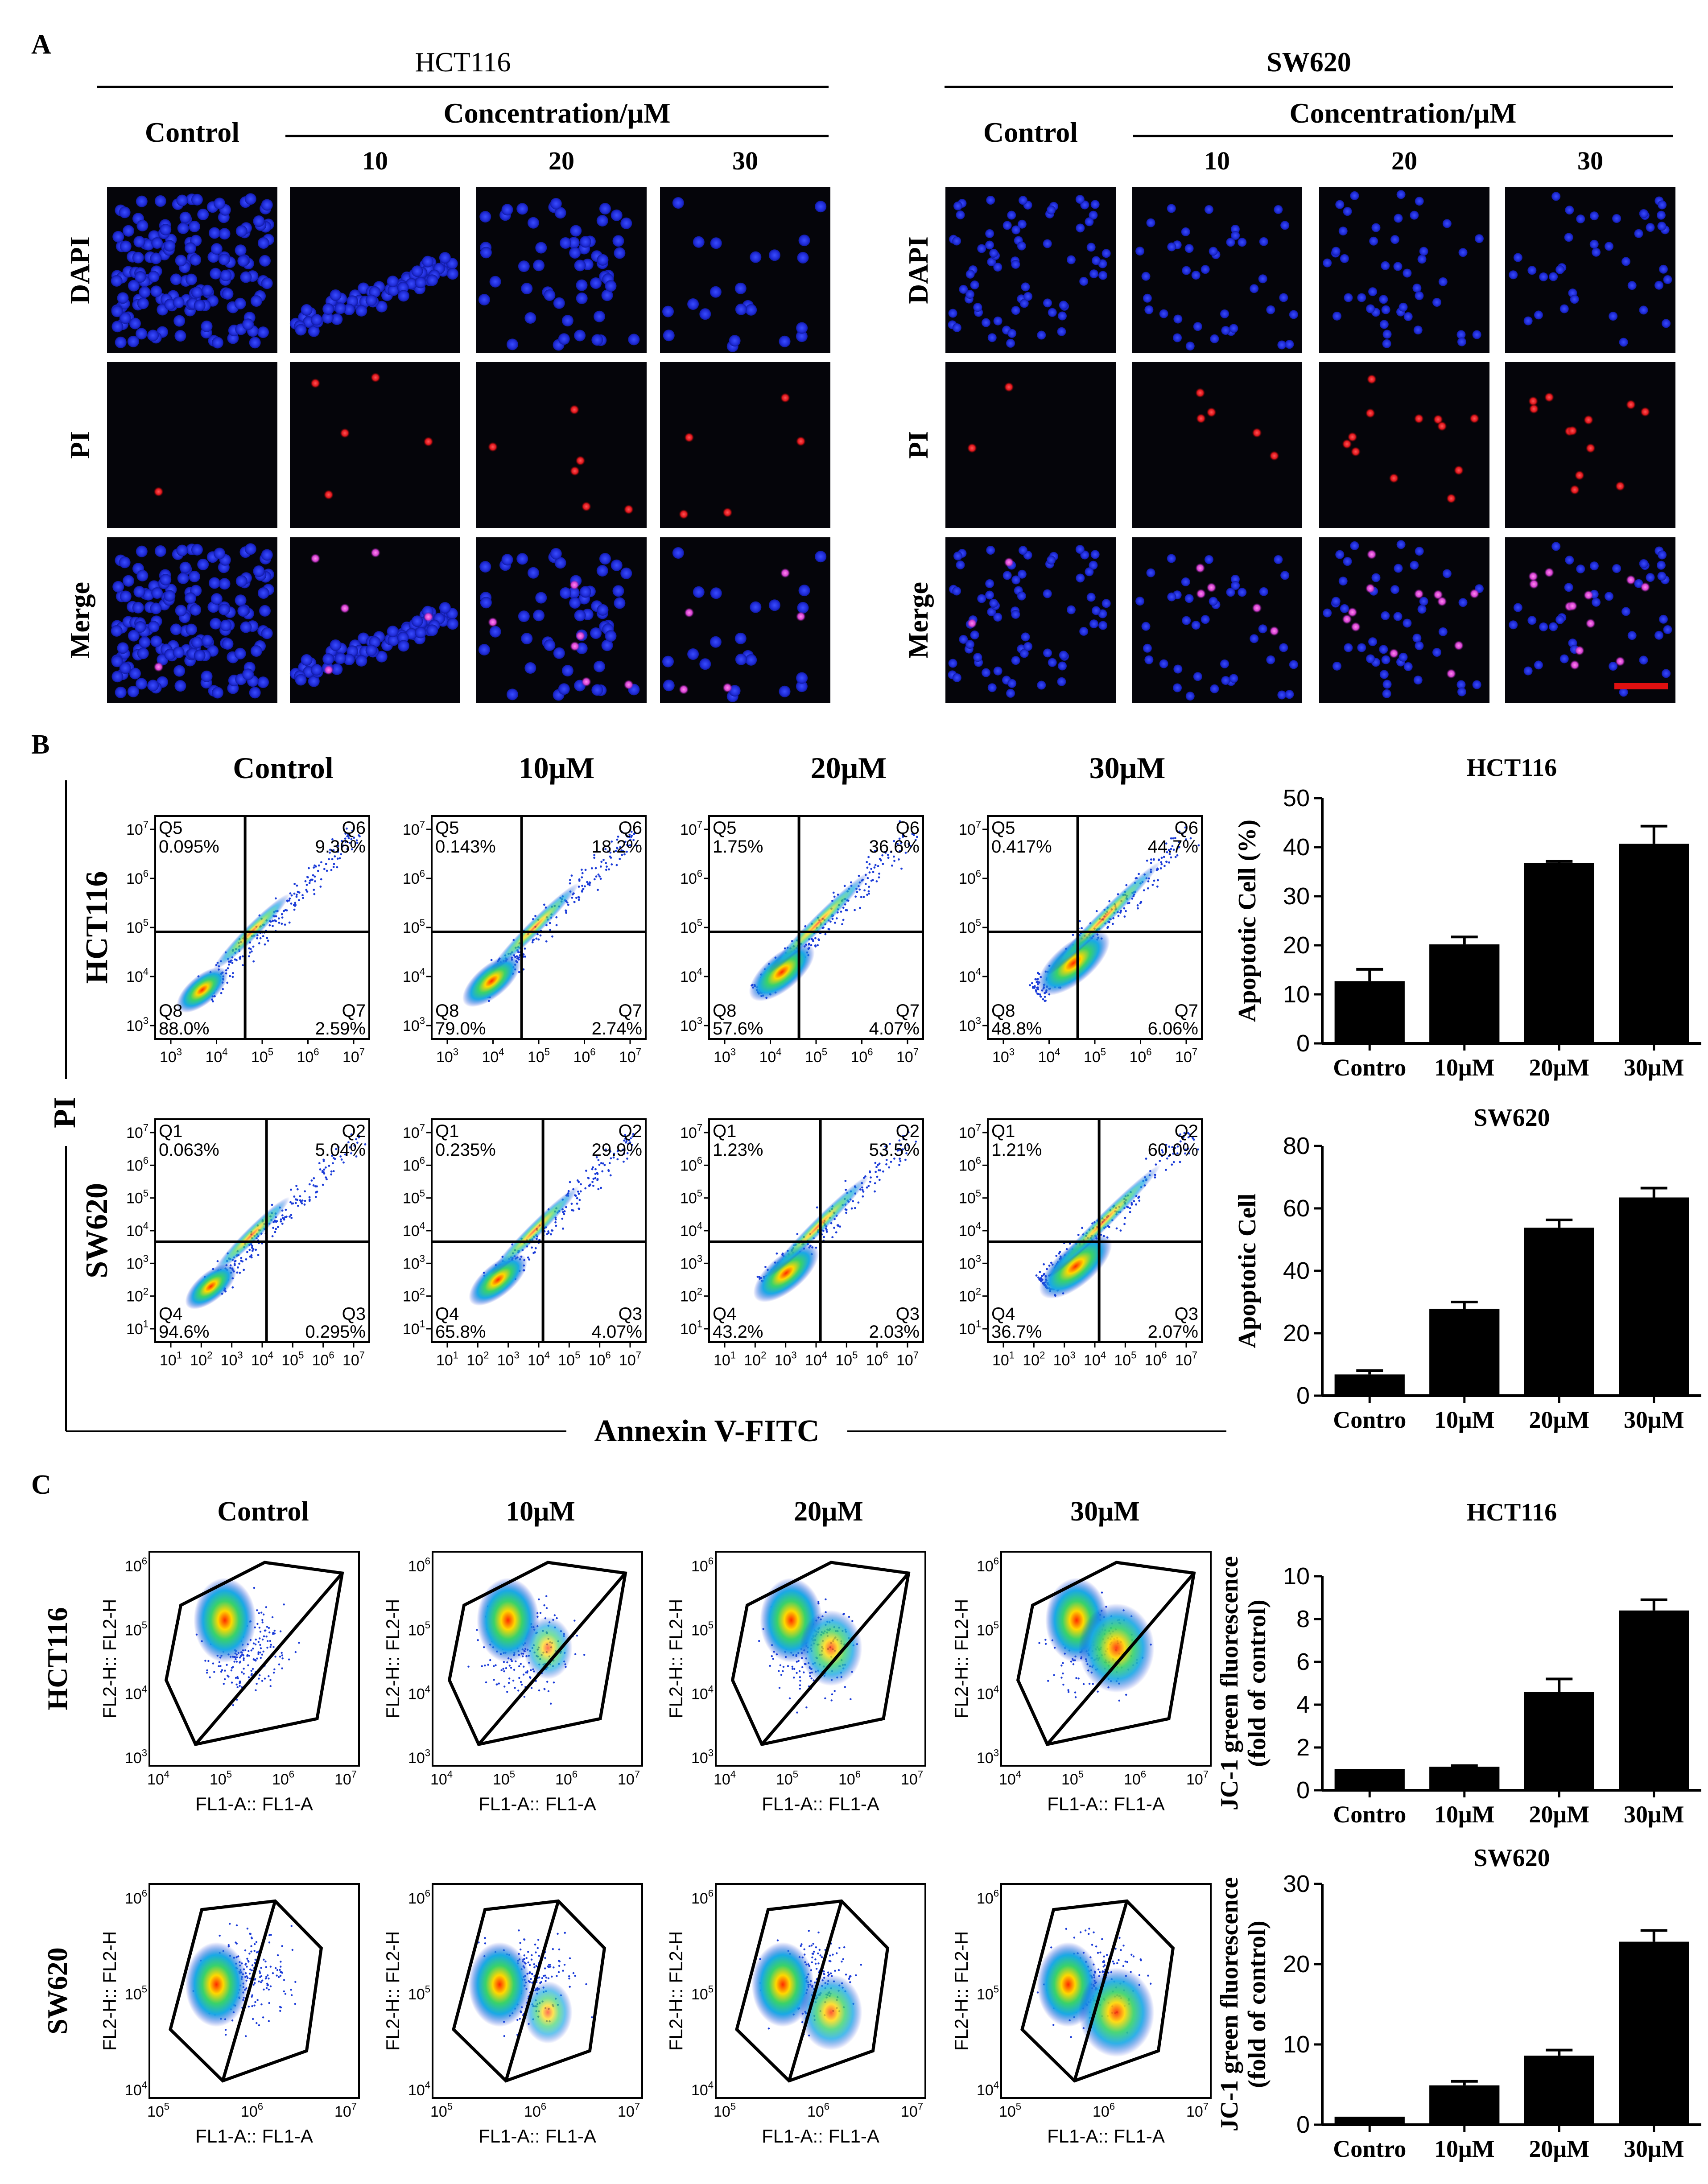 This screenshot has width=1708, height=2184. I want to click on quadrant-value: 57.6%, so click(738, 1028).